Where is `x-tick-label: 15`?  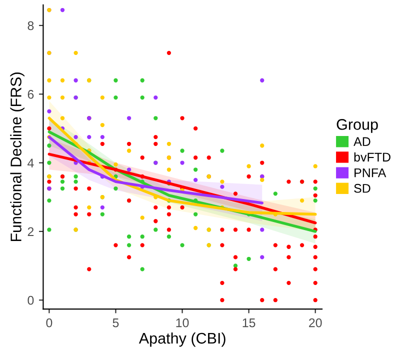 x-tick-label: 15 is located at coordinates (249, 323).